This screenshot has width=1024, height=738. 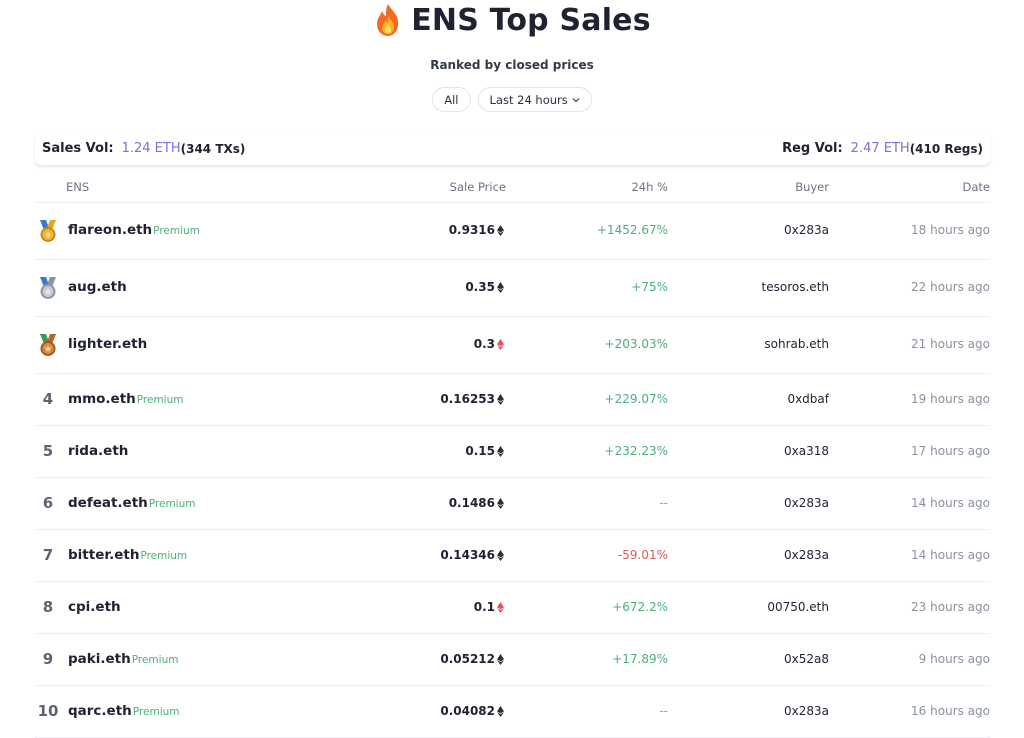 I want to click on ens-name-cell: bitter.eth Premium, so click(x=127, y=555).